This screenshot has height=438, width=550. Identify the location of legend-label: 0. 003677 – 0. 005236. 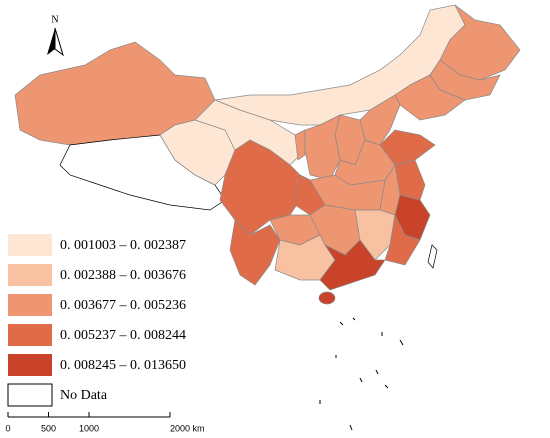
(123, 305).